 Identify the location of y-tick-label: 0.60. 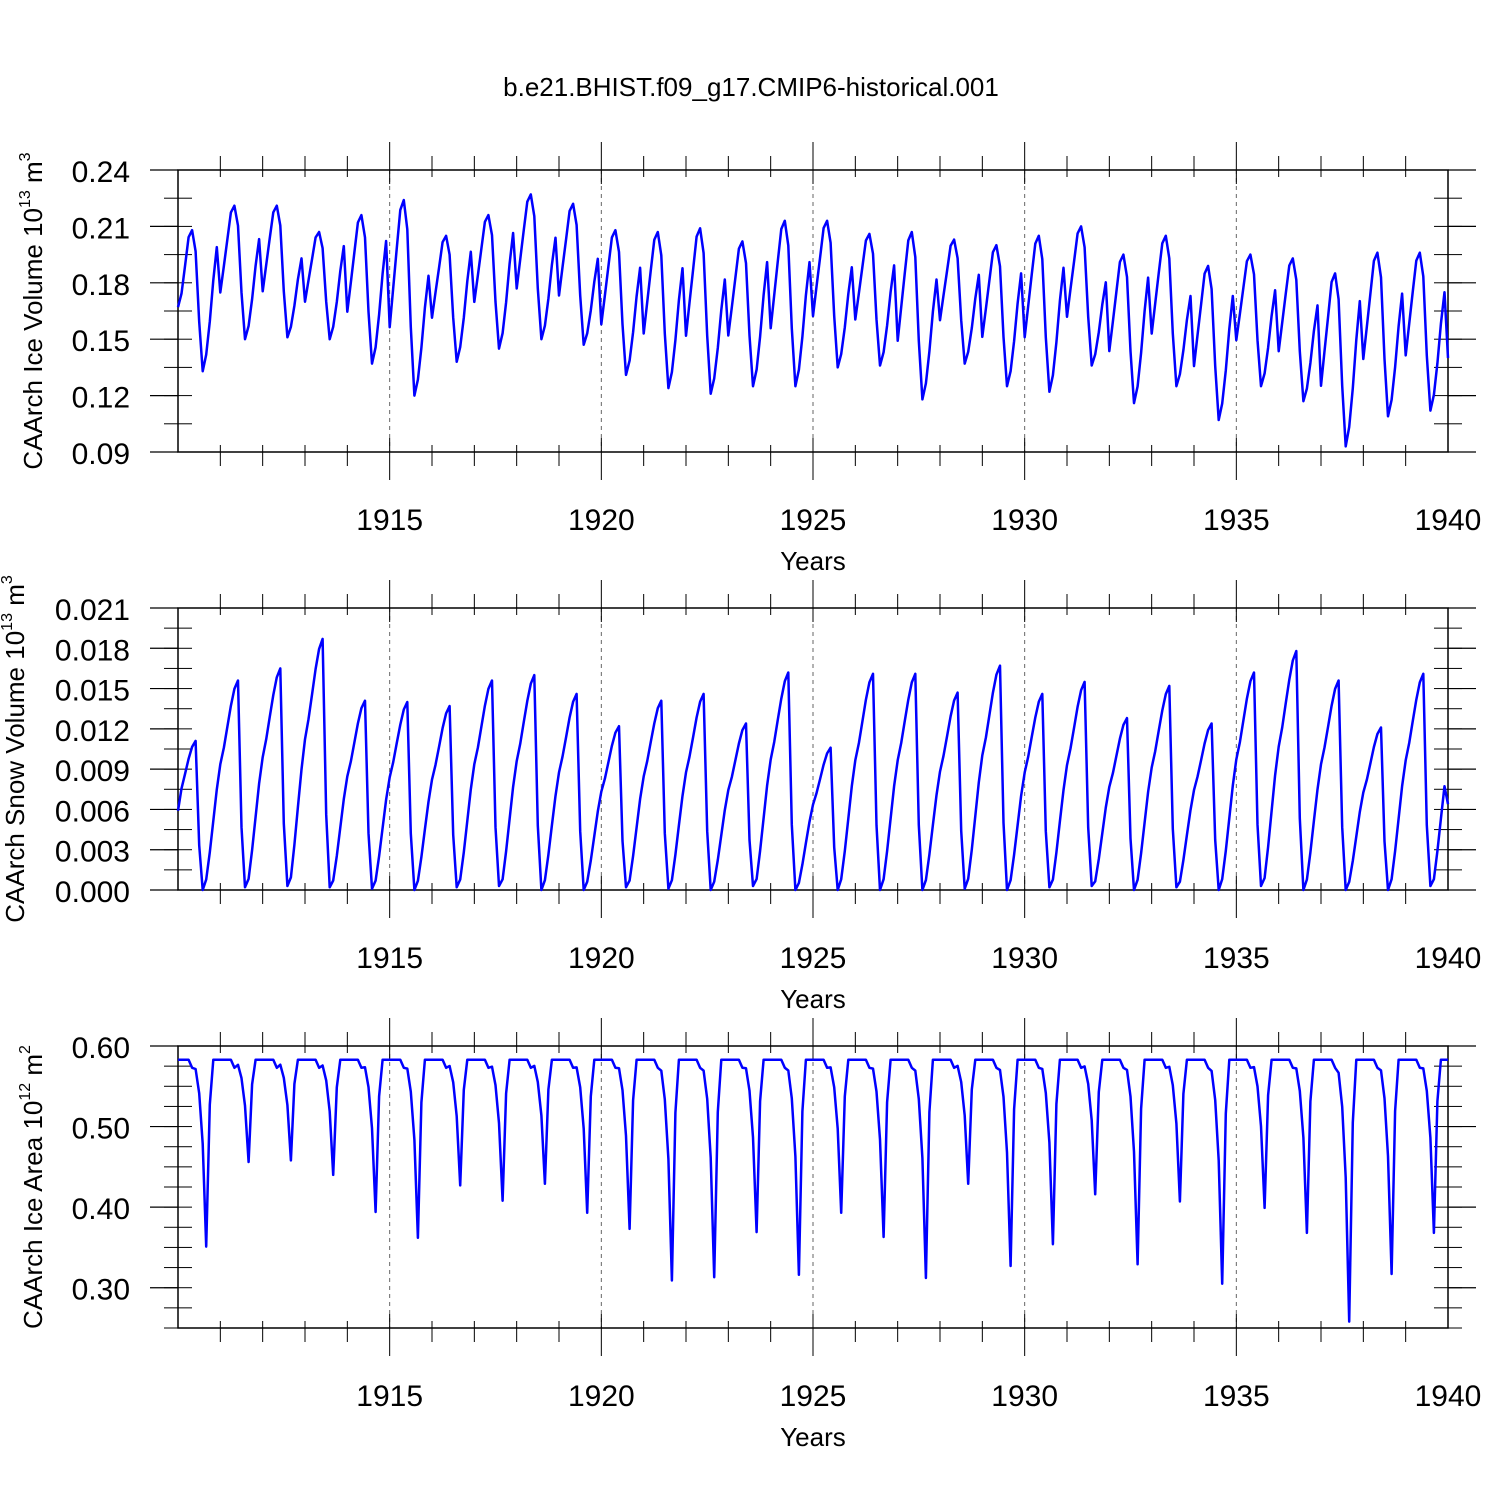
(101, 1048).